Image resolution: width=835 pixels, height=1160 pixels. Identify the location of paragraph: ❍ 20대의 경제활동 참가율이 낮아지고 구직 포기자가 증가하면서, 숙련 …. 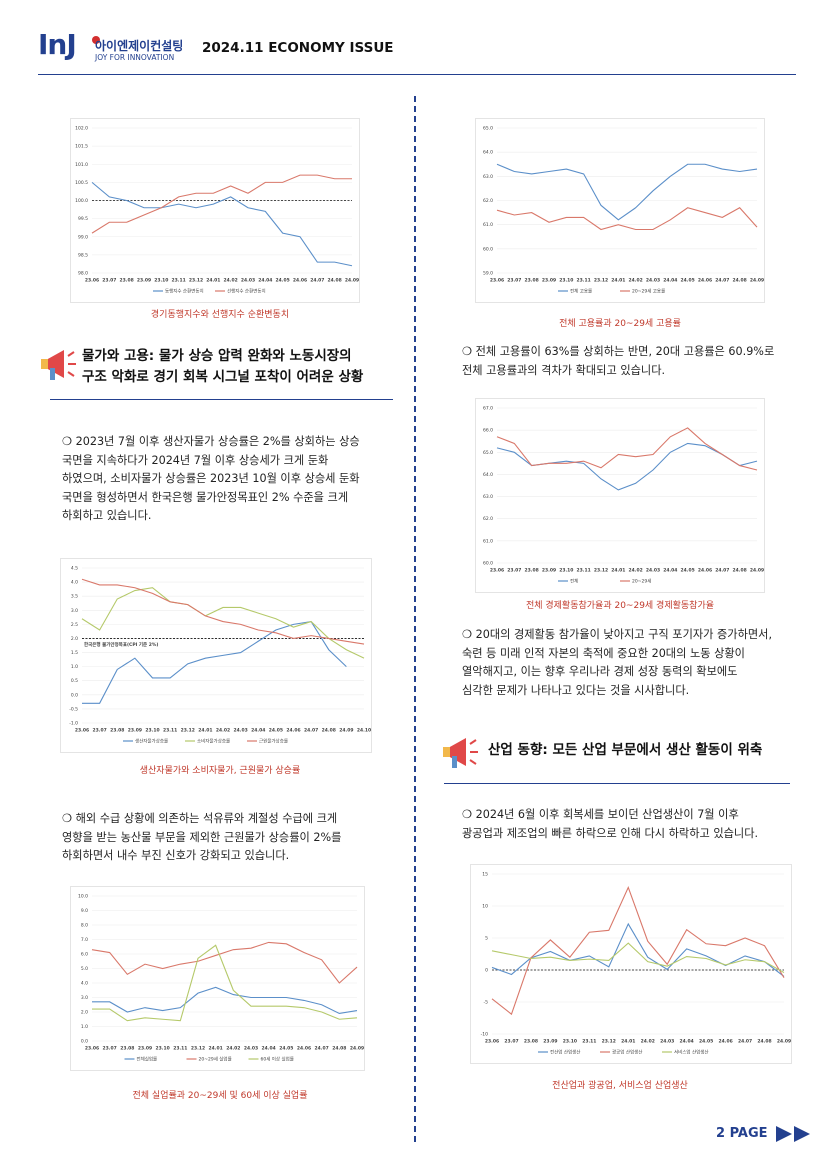
(617, 662).